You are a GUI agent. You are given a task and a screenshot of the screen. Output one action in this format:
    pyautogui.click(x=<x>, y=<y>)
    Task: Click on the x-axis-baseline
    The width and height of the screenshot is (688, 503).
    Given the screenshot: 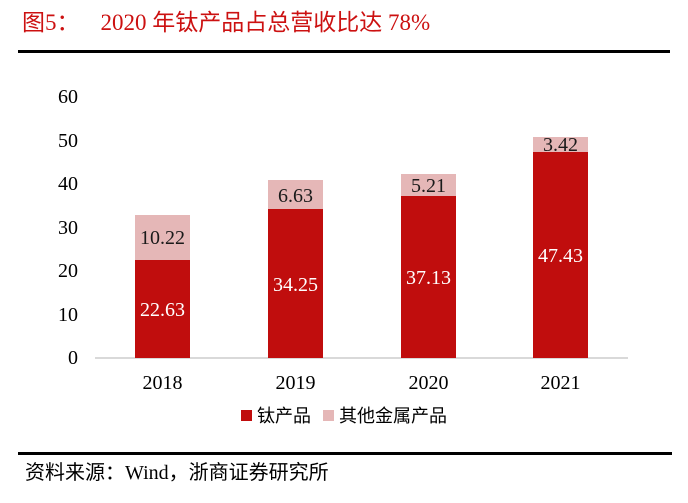 What is the action you would take?
    pyautogui.click(x=361, y=358)
    